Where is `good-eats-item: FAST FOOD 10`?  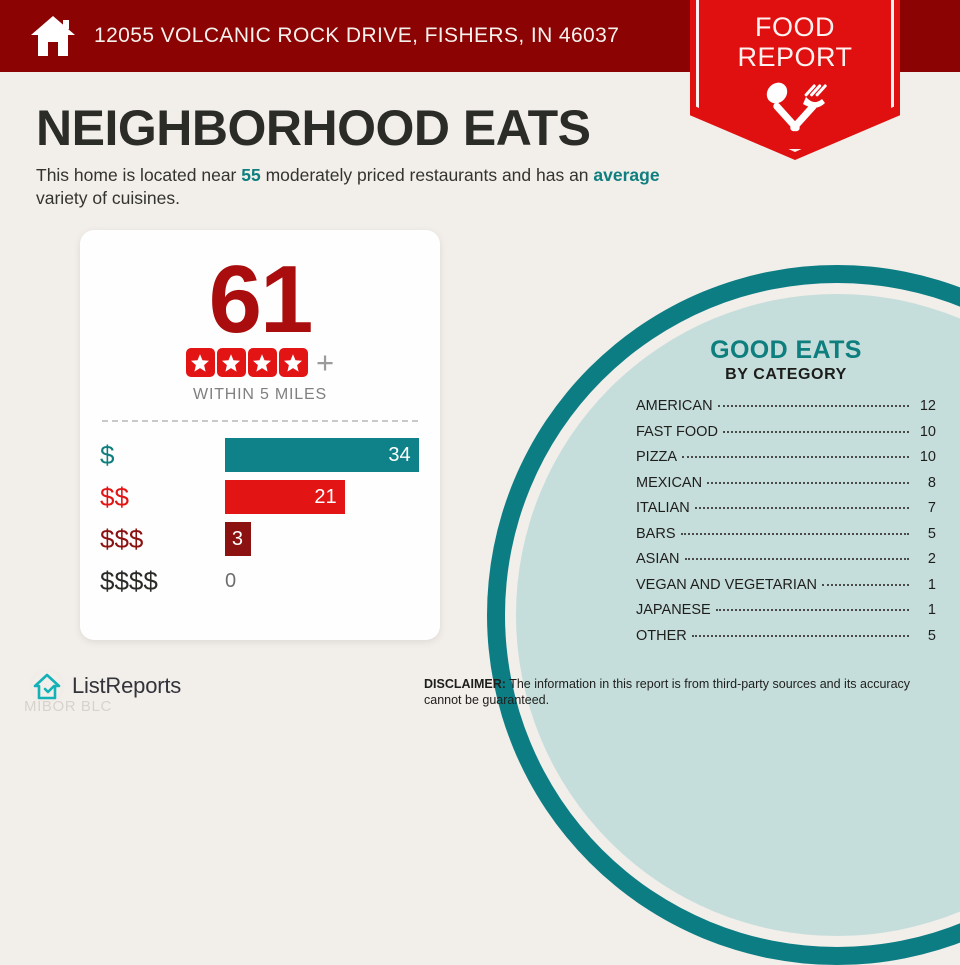 good-eats-item: FAST FOOD 10 is located at coordinates (786, 437).